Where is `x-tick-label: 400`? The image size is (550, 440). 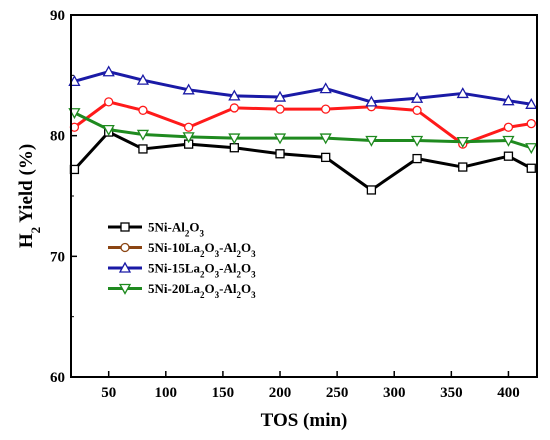
x-tick-label: 400 is located at coordinates (508, 393).